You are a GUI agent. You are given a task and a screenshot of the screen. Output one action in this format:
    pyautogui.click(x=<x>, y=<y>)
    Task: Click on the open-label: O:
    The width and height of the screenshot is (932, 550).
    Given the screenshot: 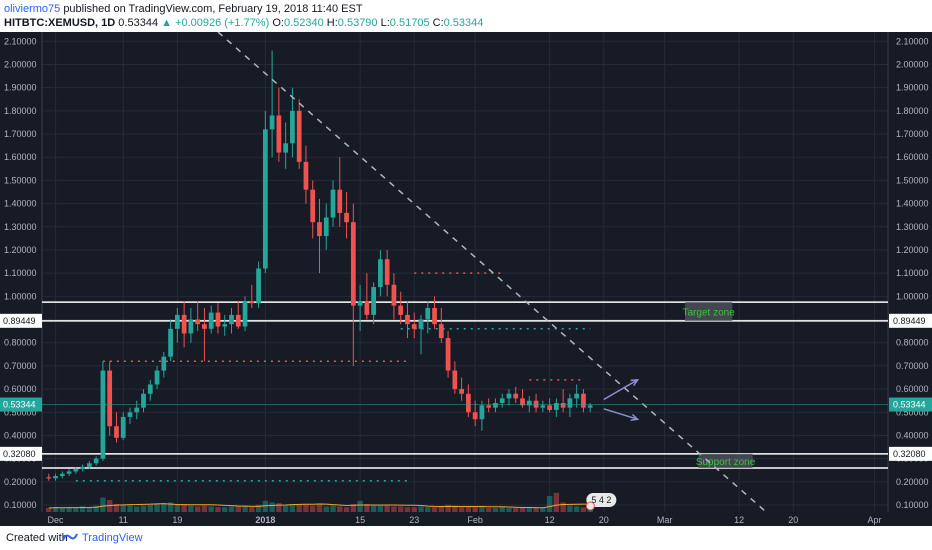 What is the action you would take?
    pyautogui.click(x=278, y=23)
    